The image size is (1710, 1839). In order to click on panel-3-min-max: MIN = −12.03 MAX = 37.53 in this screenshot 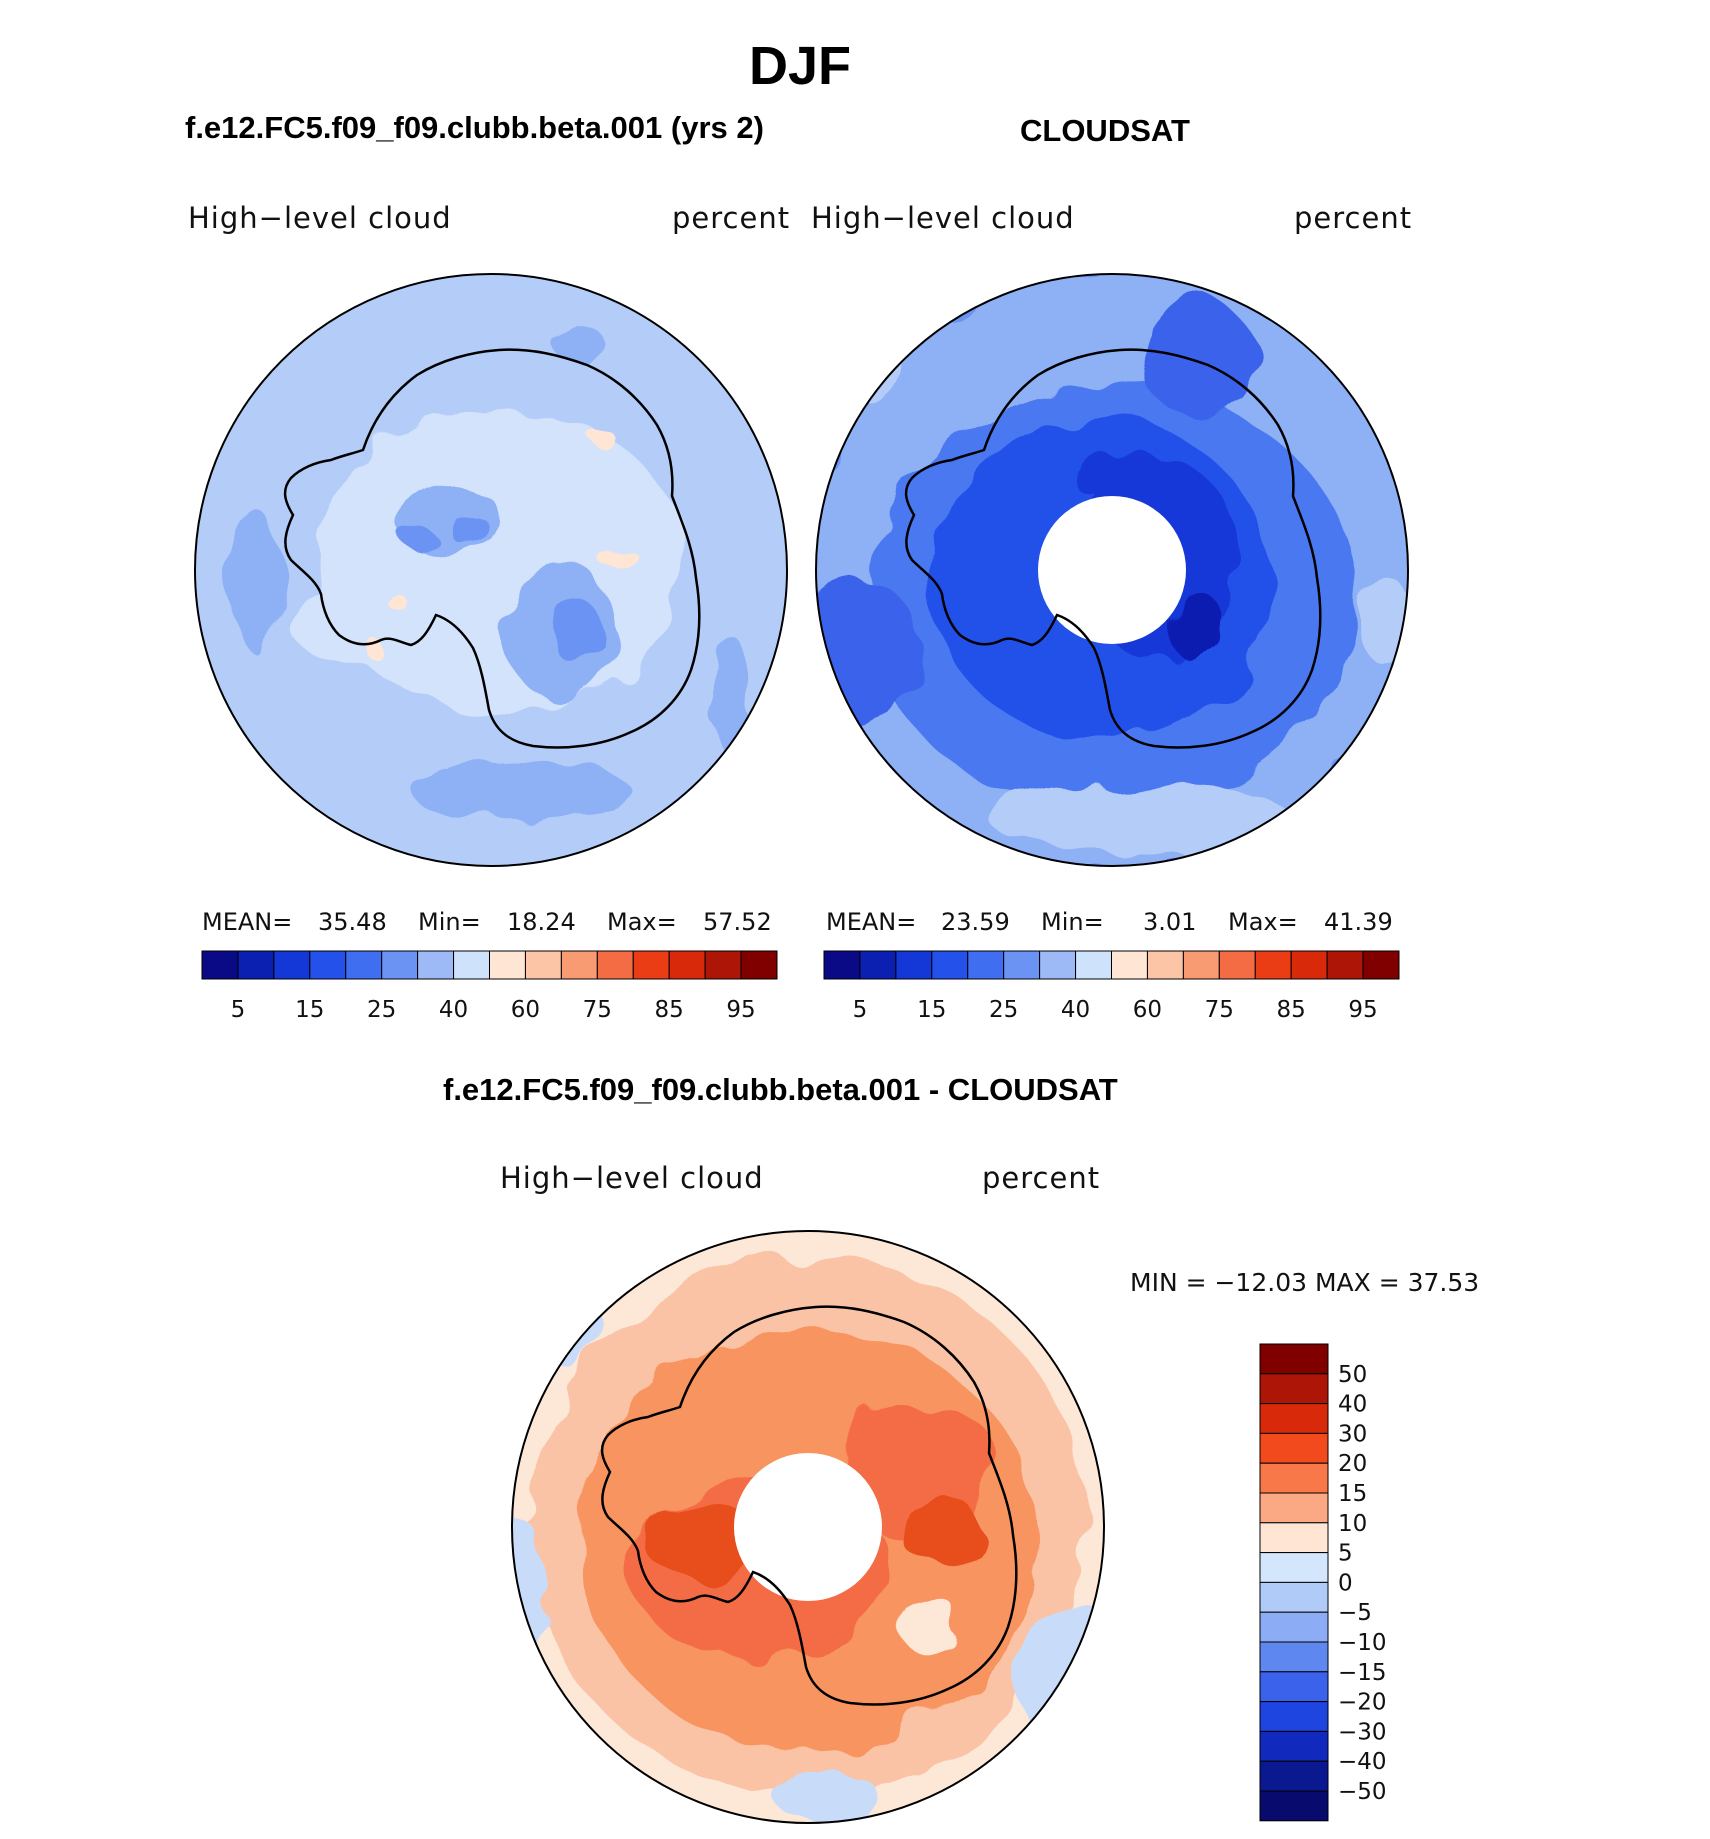, I will do `click(1305, 1282)`.